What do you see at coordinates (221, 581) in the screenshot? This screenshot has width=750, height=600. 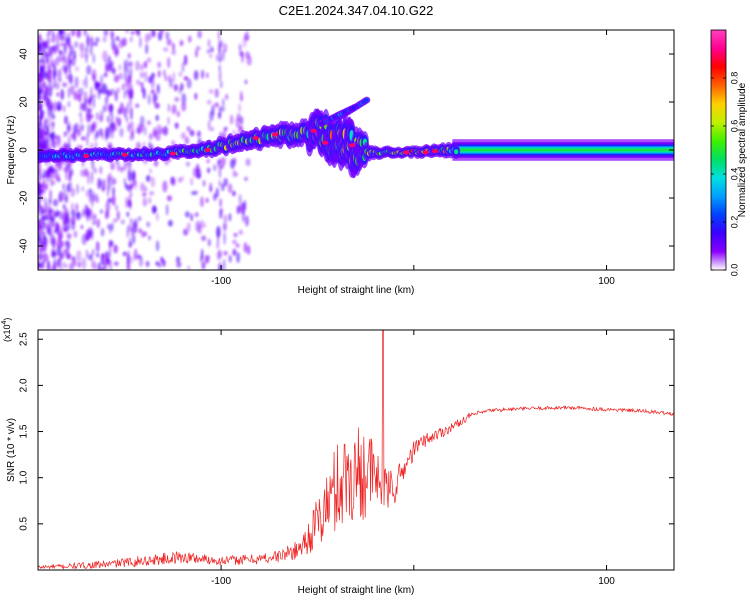 I see `snr-x-tick-label: -100` at bounding box center [221, 581].